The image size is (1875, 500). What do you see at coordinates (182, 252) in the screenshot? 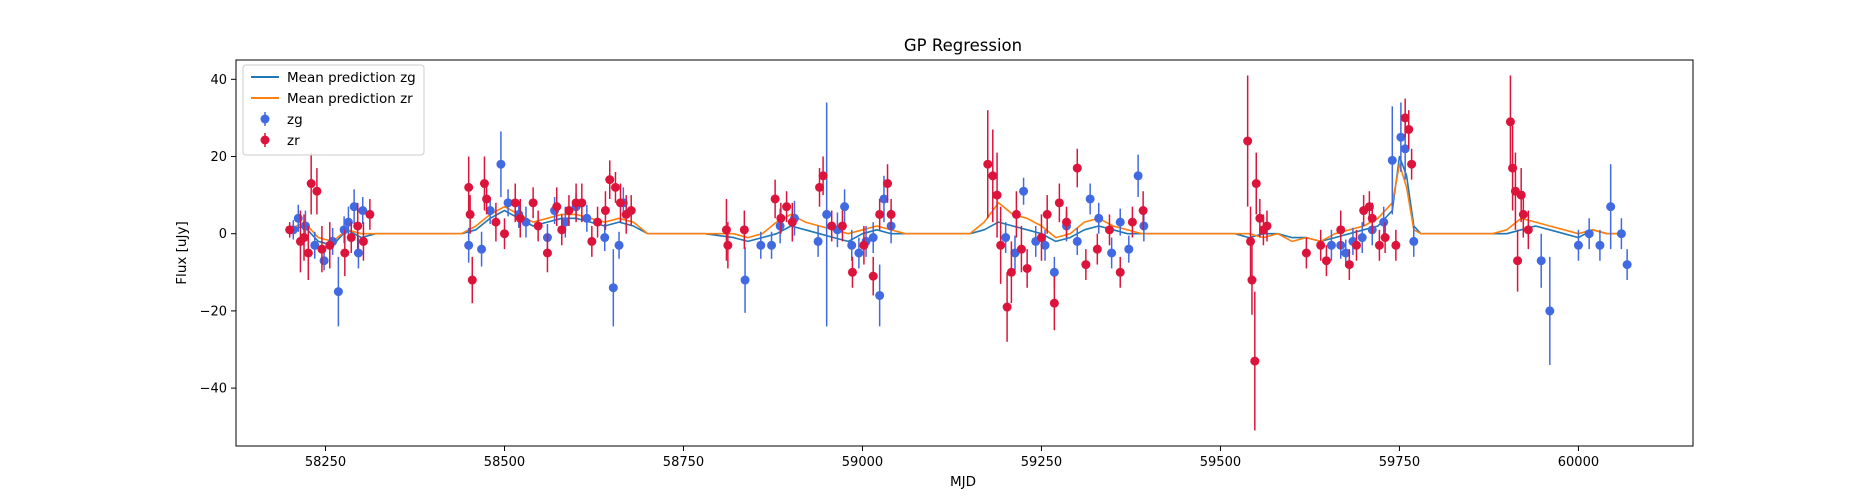
I see `y-axis-label: Flux [uJy]` at bounding box center [182, 252].